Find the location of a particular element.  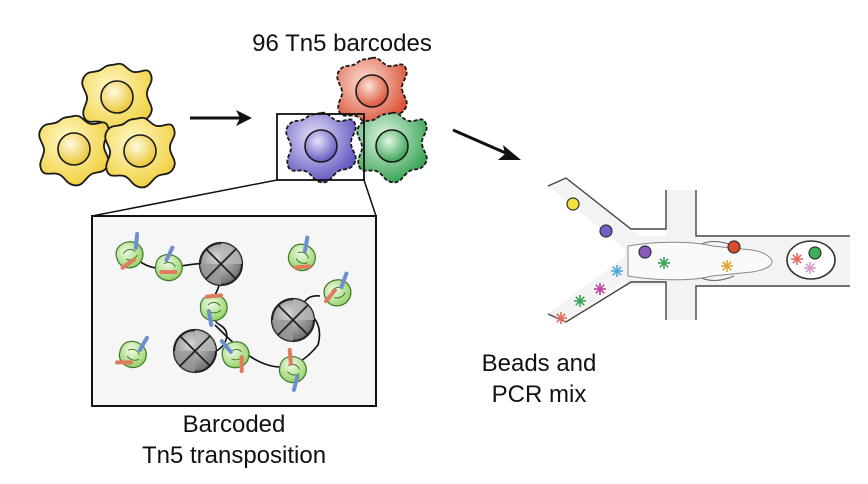

beads-label-line1: Beads and is located at coordinates (539, 363).